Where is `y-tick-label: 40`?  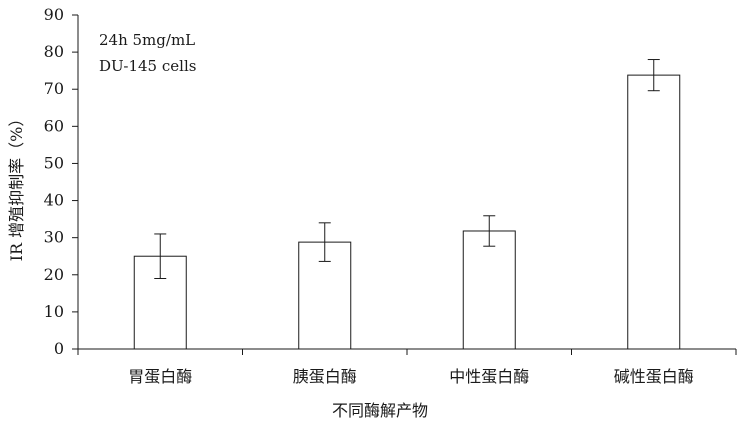
y-tick-label: 40 is located at coordinates (54, 200).